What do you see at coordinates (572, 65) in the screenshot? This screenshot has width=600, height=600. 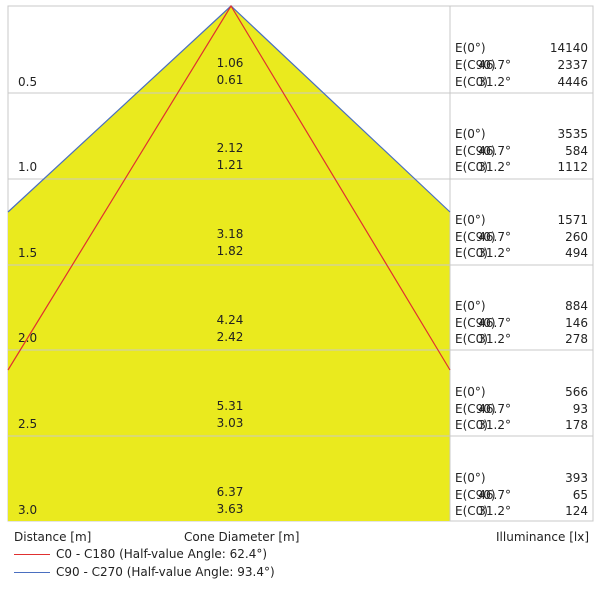 I see `ec90-value: 2337` at bounding box center [572, 65].